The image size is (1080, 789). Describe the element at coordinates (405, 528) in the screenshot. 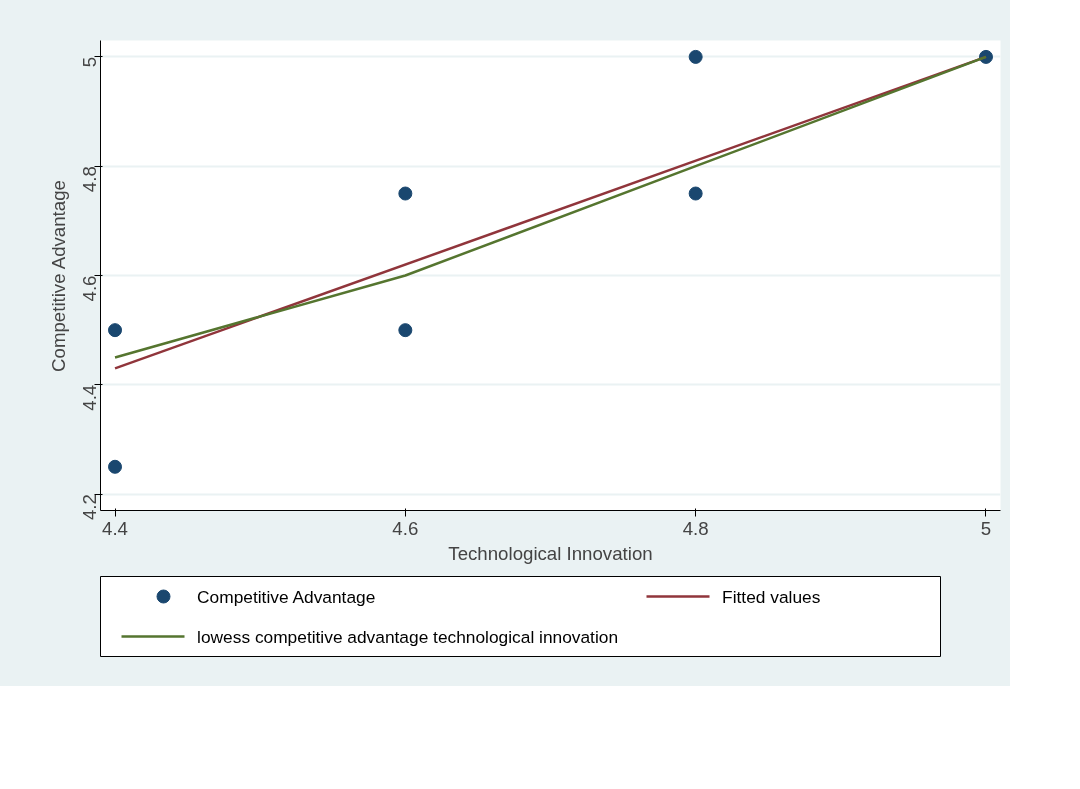

I see `x-tick-label: 4.6` at that location.